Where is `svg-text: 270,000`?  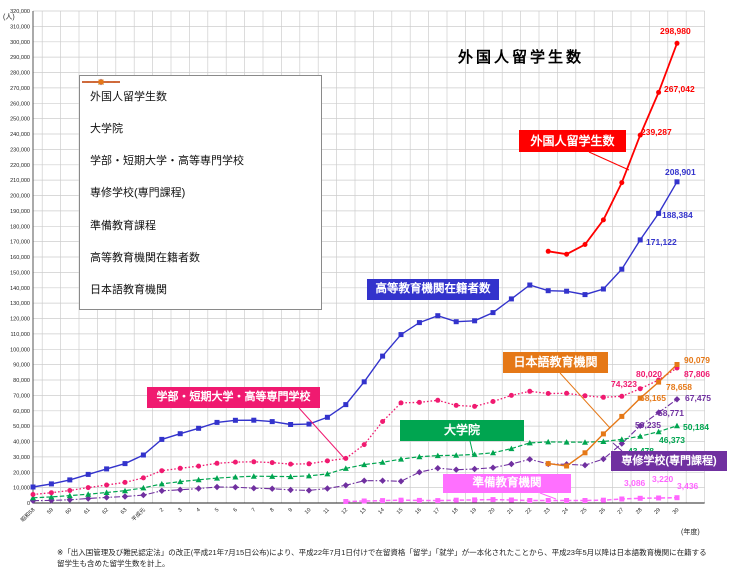
svg-text: 270,000 is located at coordinates (20, 89).